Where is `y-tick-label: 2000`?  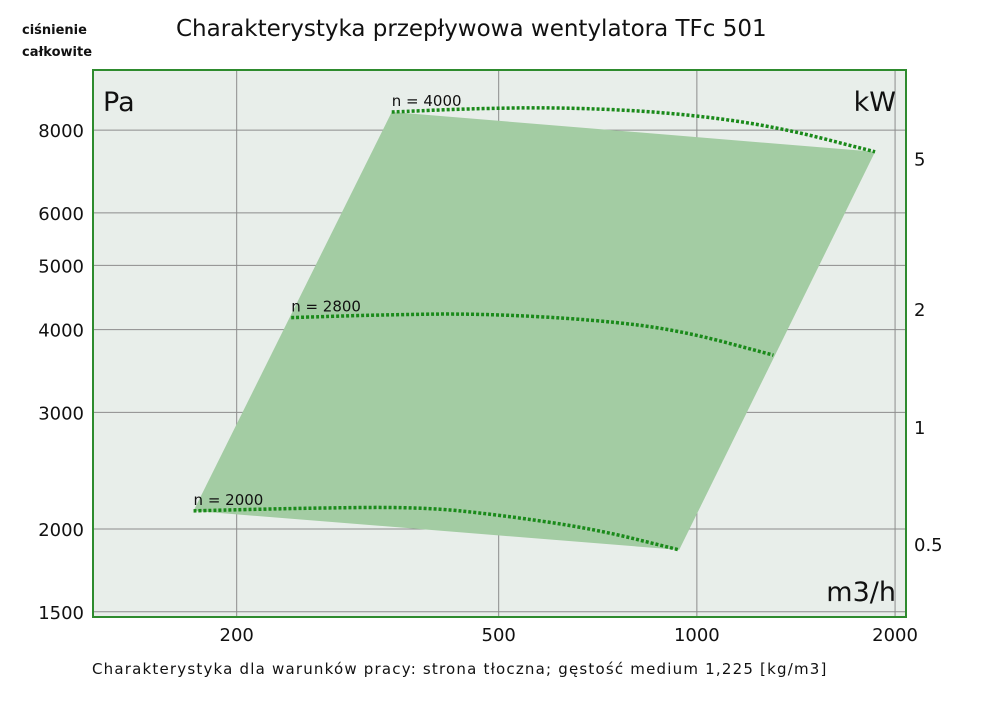
y-tick-label: 2000 is located at coordinates (61, 530).